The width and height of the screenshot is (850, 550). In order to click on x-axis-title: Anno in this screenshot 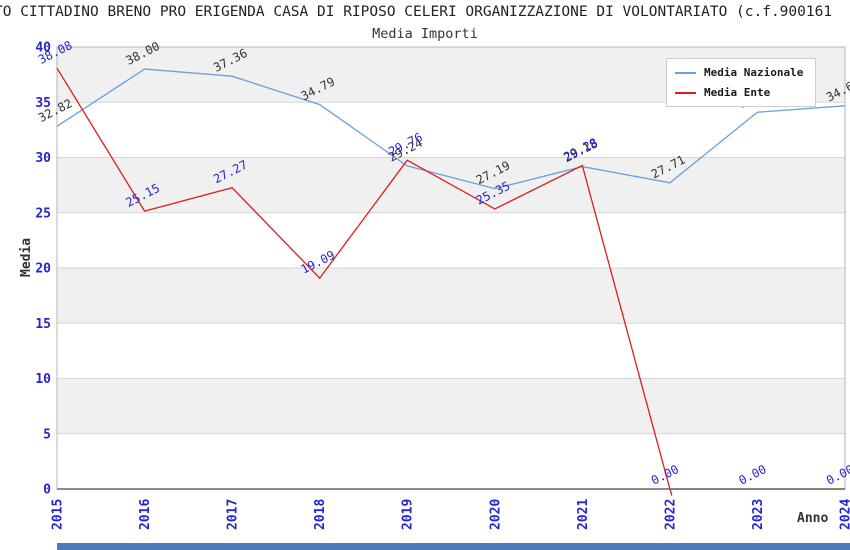, I will do `click(812, 518)`.